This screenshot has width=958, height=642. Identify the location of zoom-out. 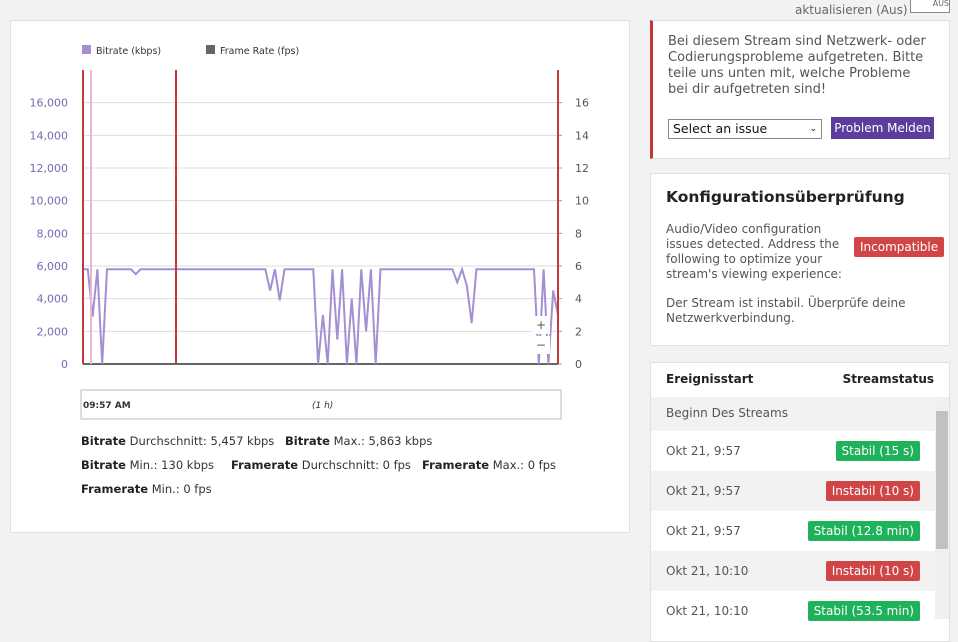
(541, 345).